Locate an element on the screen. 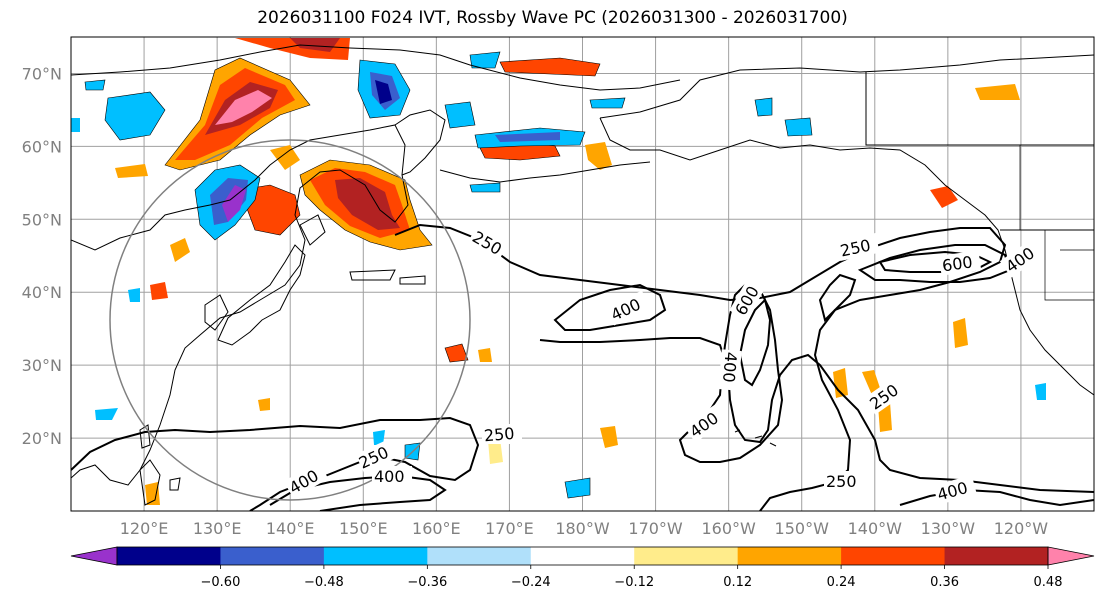 The width and height of the screenshot is (1105, 604). colorbar-tick-label: 0.48 is located at coordinates (1048, 582).